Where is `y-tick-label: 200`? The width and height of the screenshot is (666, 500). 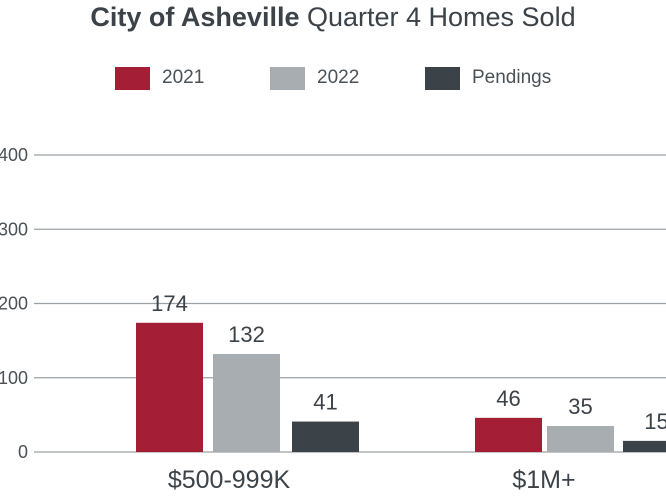
y-tick-label: 200 is located at coordinates (14, 304).